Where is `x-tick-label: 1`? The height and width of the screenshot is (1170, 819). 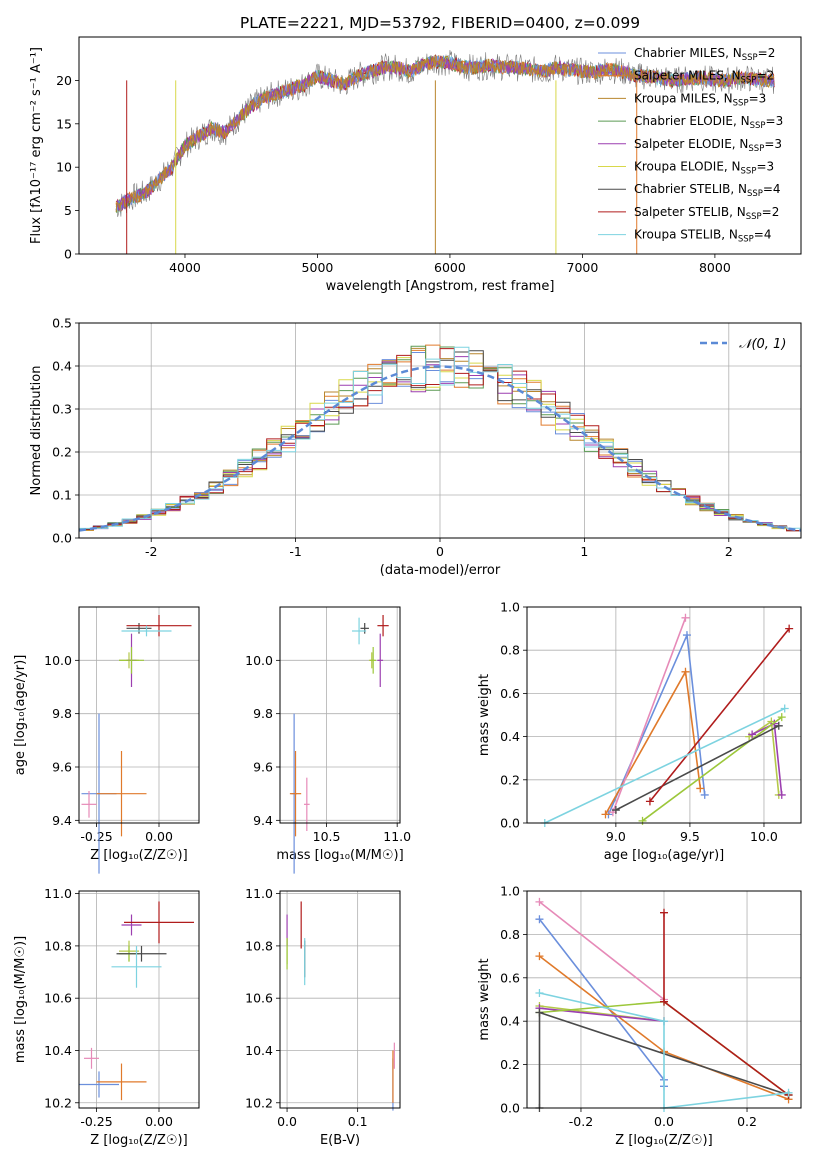 x-tick-label: 1 is located at coordinates (584, 551).